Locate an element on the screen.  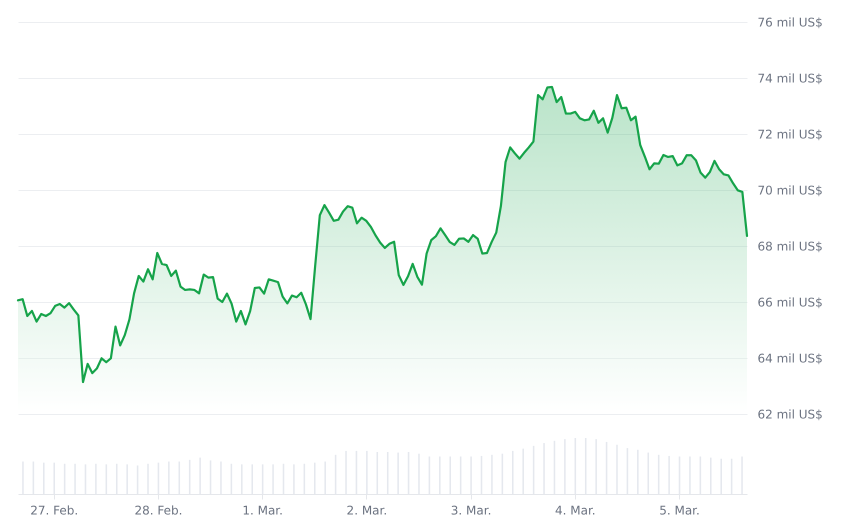
x-tick-label: 27. Feb. is located at coordinates (54, 511).